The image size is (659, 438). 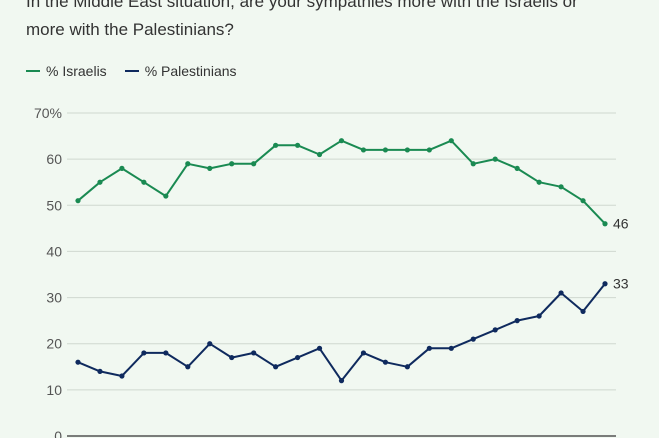 I want to click on legend-swatch-israelis, so click(x=33, y=71).